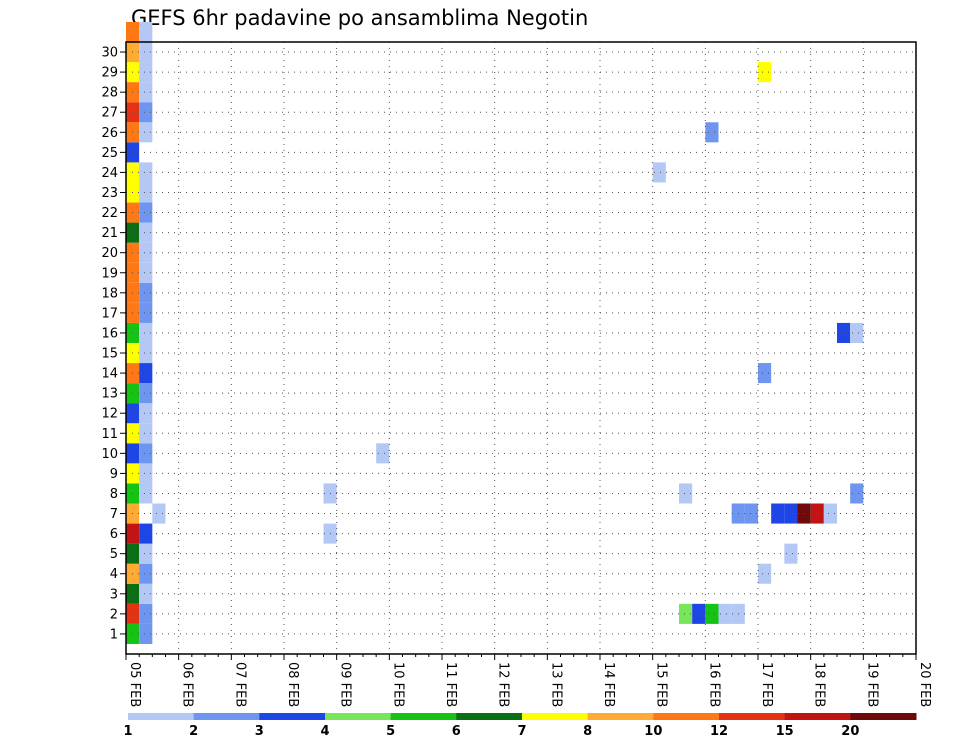  I want to click on y-tick-label: 19, so click(109, 273).